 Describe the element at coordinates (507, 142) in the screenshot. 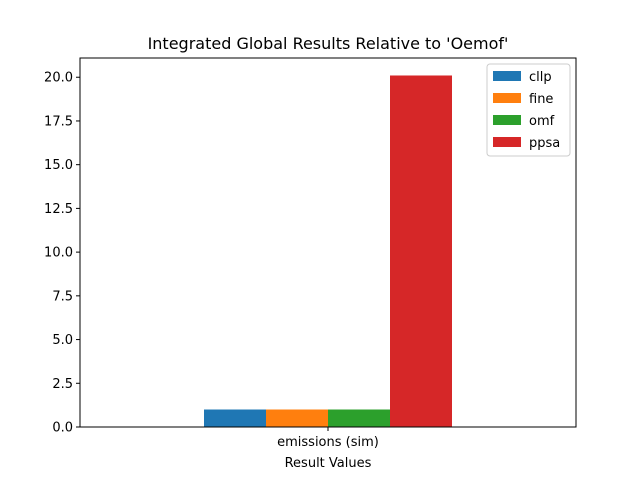

I see `legend-swatch-ppsa` at that location.